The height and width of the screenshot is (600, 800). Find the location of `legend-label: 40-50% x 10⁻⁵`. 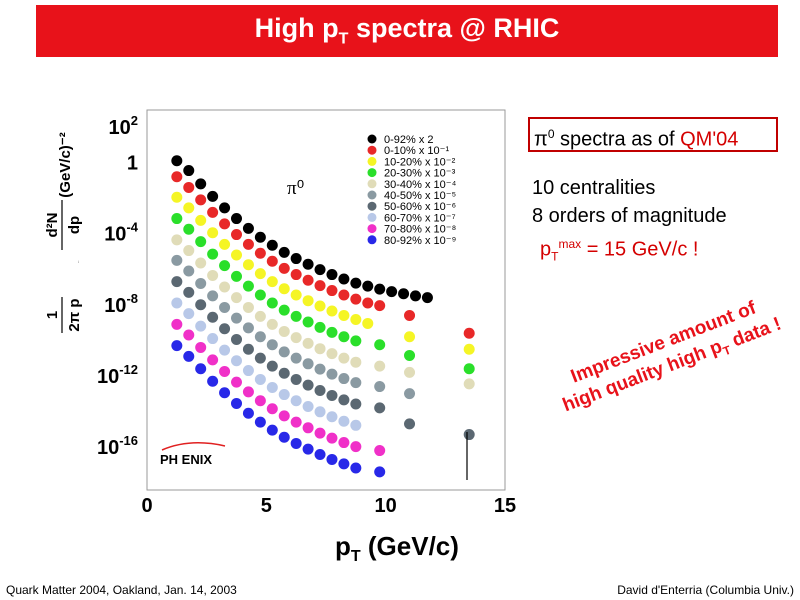

legend-label: 40-50% x 10⁻⁵ is located at coordinates (420, 196).